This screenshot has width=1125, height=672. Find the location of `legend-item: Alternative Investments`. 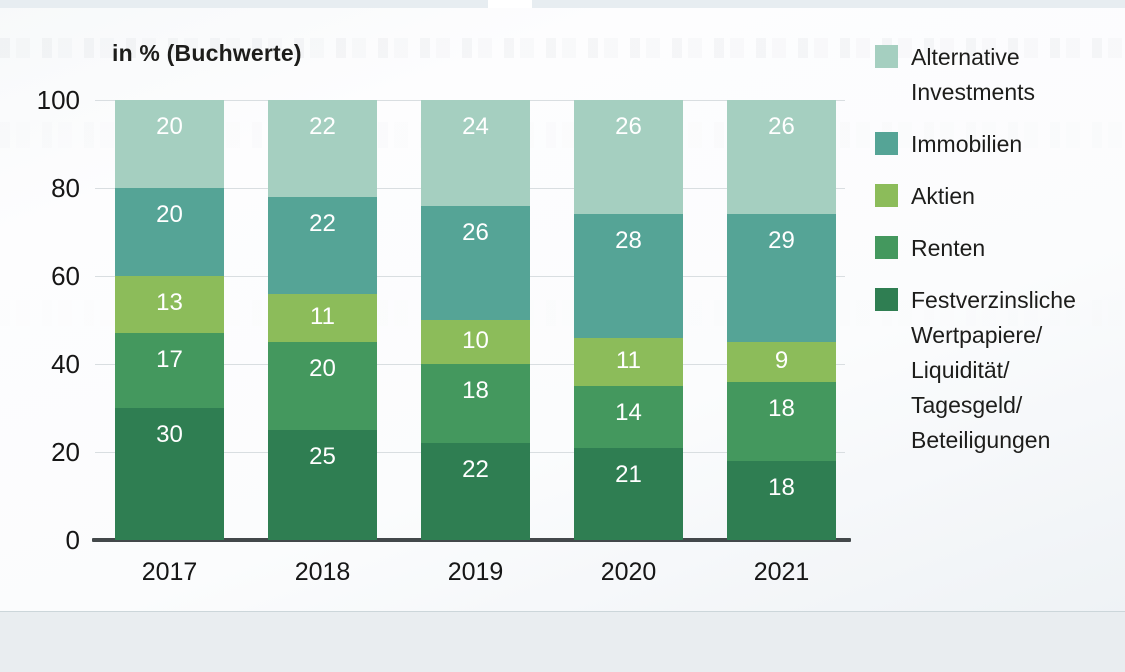

legend-item: Alternative Investments is located at coordinates (994, 75).